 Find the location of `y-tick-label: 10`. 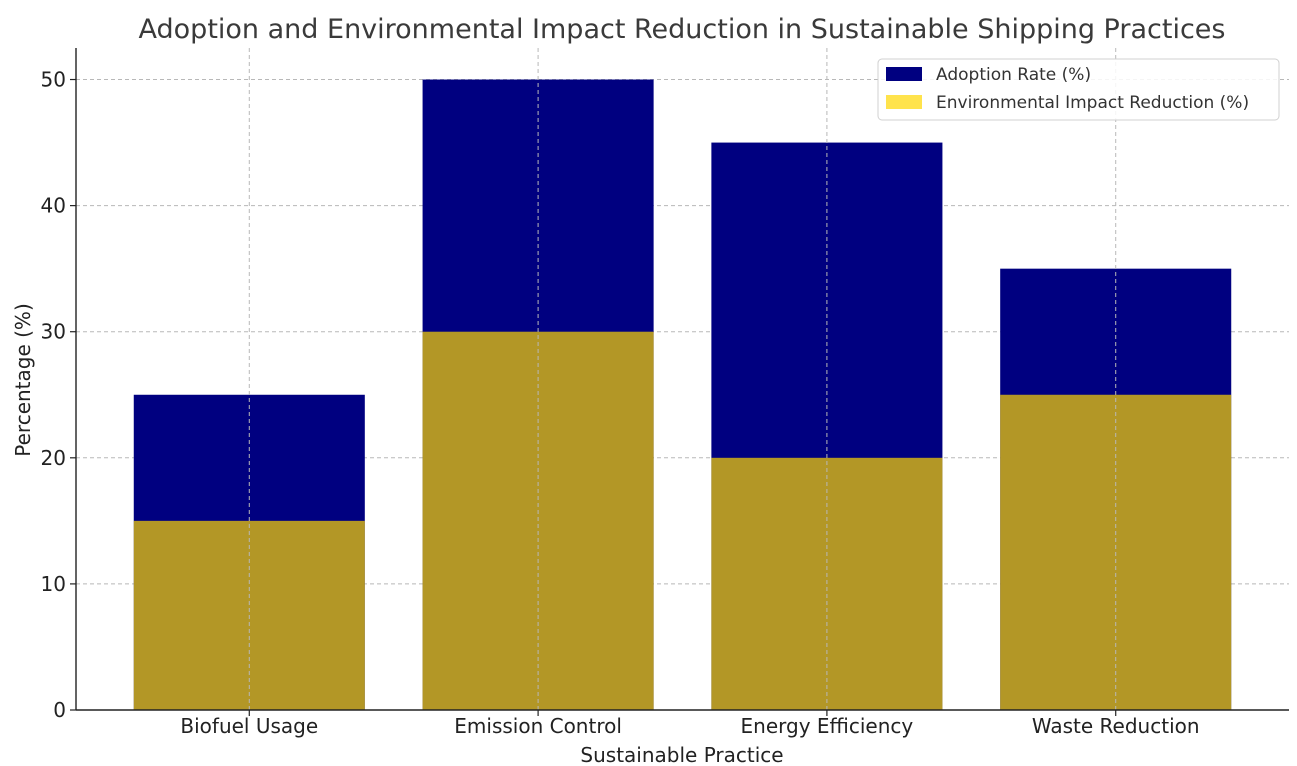

y-tick-label: 10 is located at coordinates (53, 584).